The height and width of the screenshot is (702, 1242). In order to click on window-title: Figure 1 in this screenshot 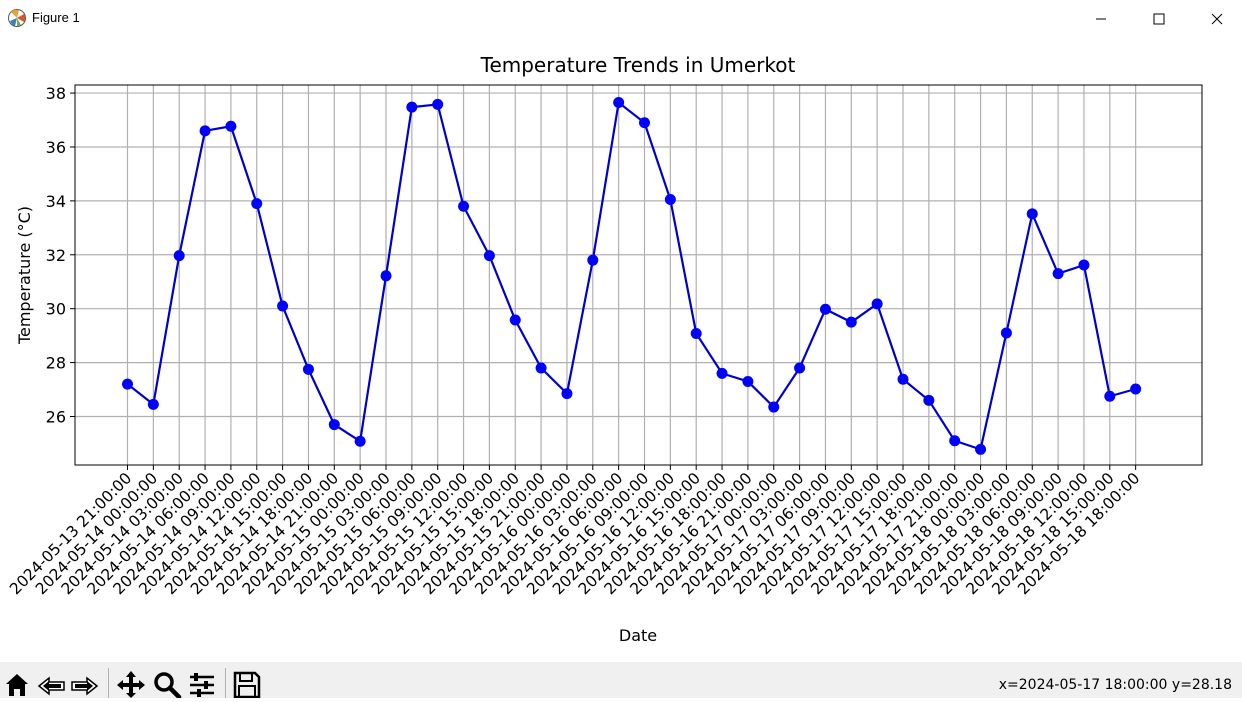, I will do `click(56, 17)`.